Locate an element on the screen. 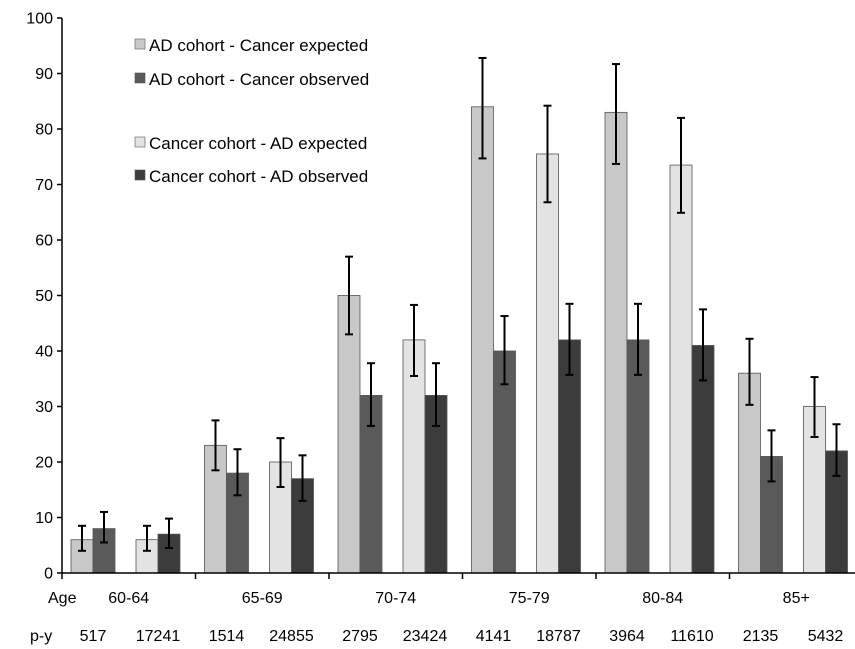  age-group-label: 60-64 is located at coordinates (128, 598).